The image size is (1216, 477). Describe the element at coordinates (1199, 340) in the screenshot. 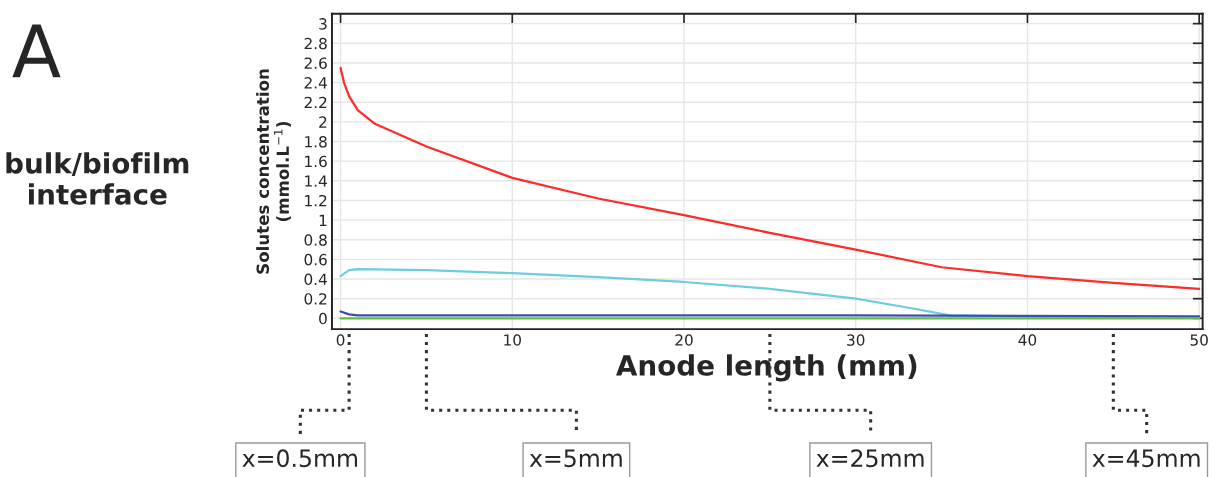

I see `x-tick-label: 50` at that location.